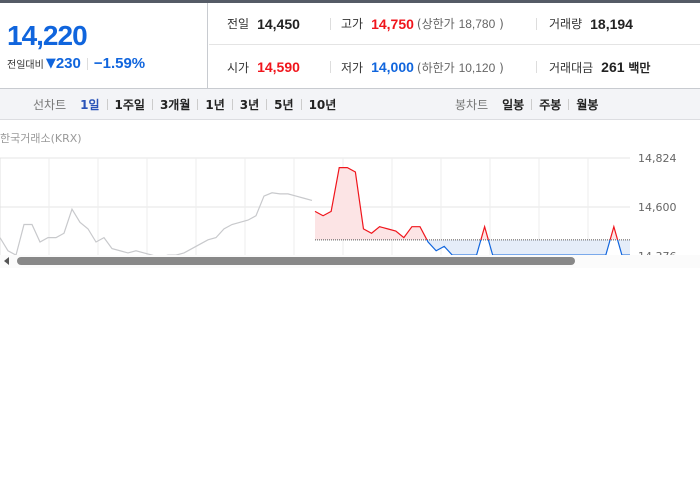 The width and height of the screenshot is (700, 490). I want to click on volume-value: 18,194, so click(611, 23).